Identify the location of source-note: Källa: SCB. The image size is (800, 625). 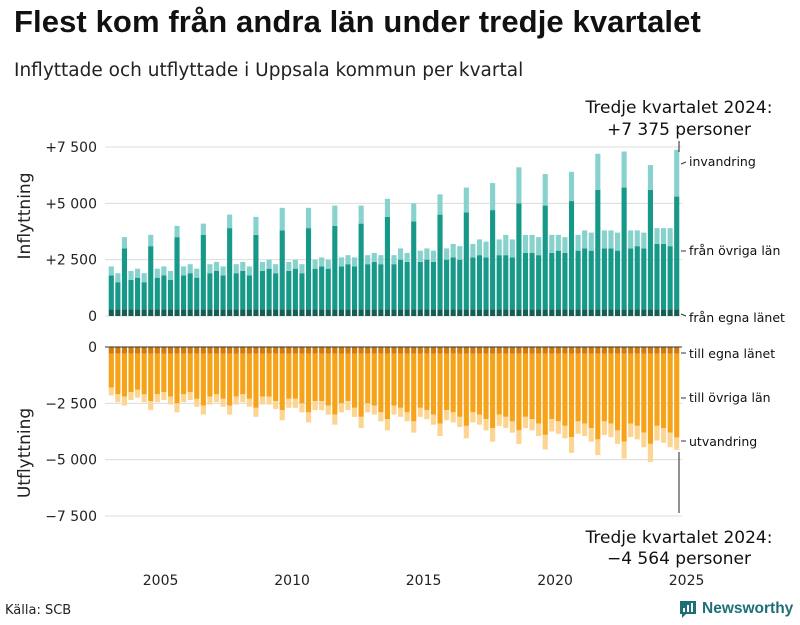
(38, 610).